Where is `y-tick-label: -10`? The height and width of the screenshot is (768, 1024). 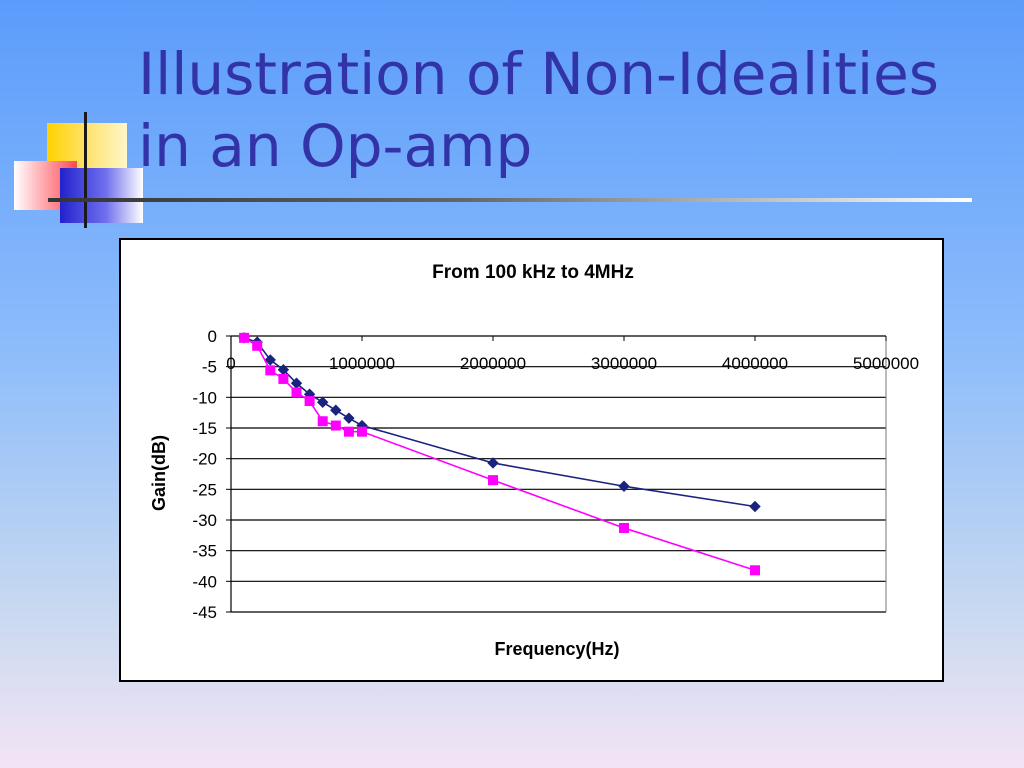
y-tick-label: -10 is located at coordinates (204, 397).